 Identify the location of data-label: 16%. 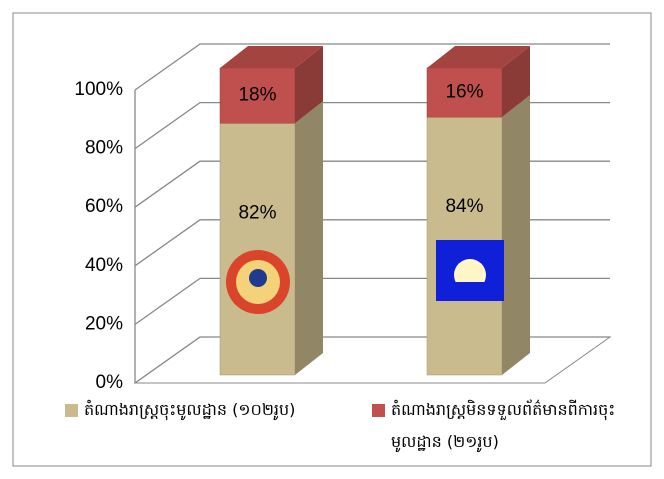
(464, 92).